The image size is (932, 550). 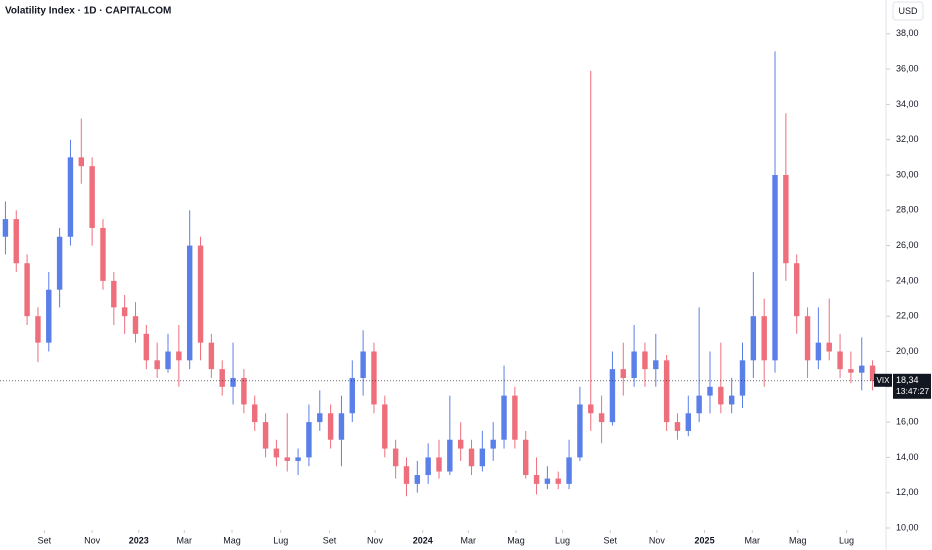 I want to click on y-tick-label: 14,00, so click(x=907, y=457).